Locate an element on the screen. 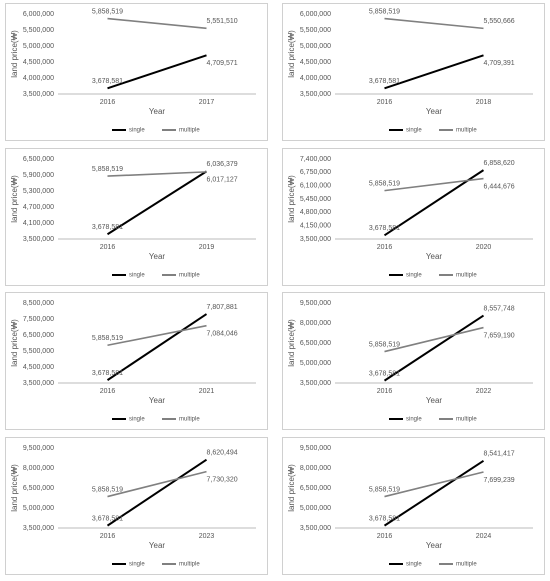  data-label: 4,709,571 is located at coordinates (222, 63).